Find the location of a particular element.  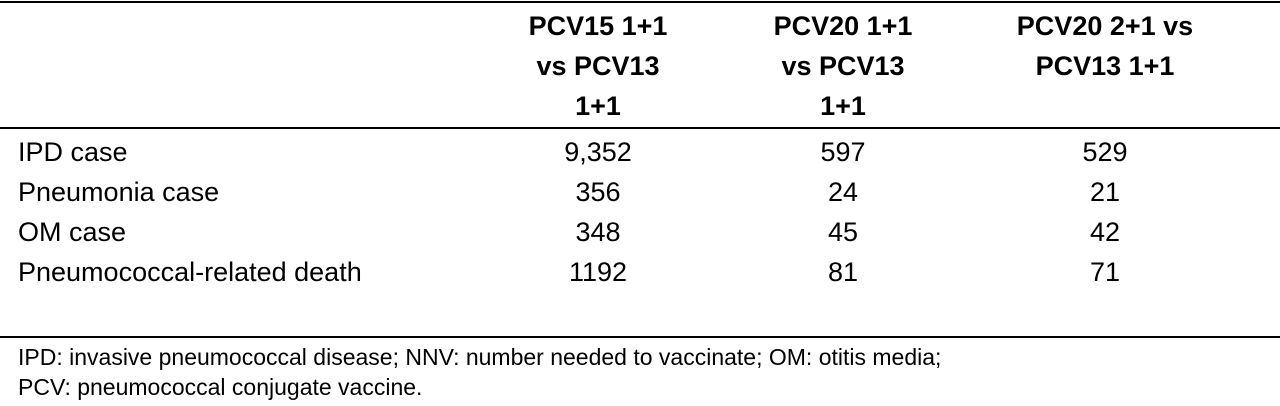

row-label: IPD case is located at coordinates (73, 152).